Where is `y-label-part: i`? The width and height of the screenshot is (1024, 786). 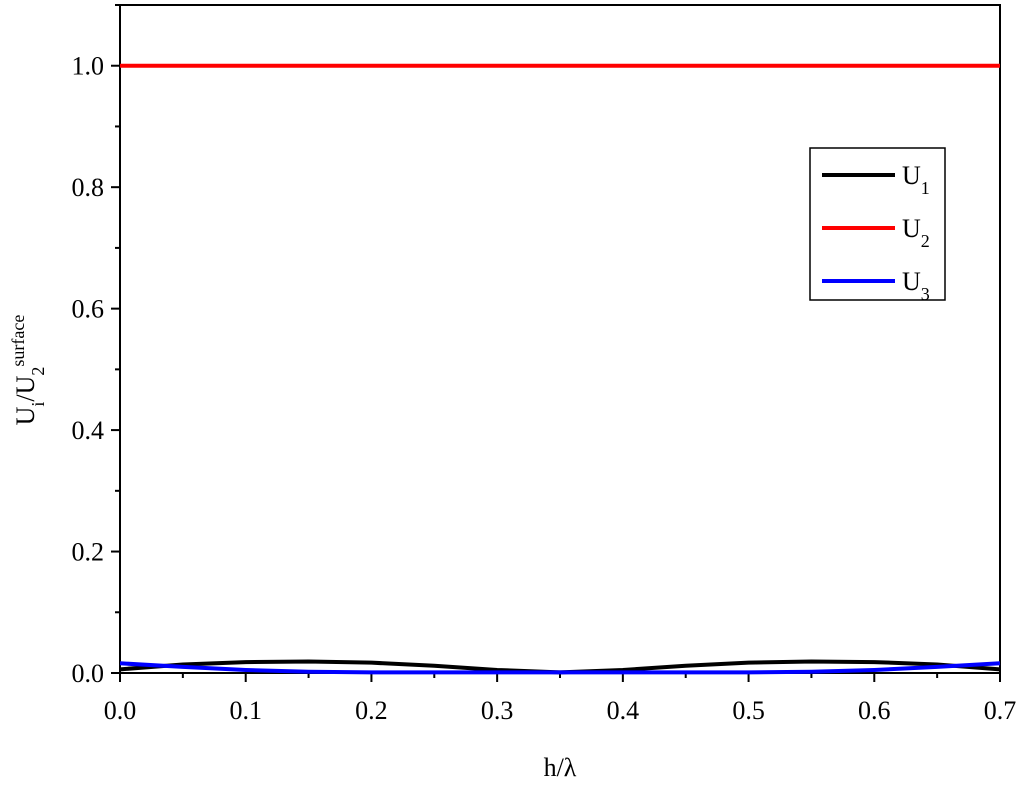
y-label-part: i is located at coordinates (38, 404).